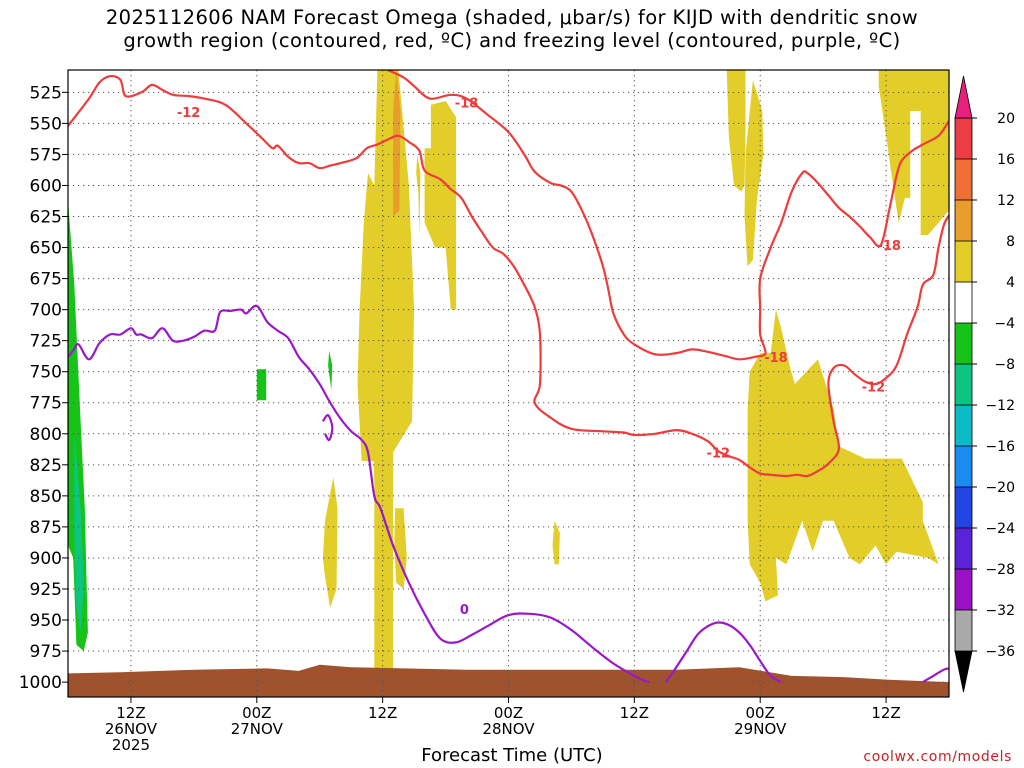  What do you see at coordinates (1000, 488) in the screenshot?
I see `colorbar-label-9: −20` at bounding box center [1000, 488].